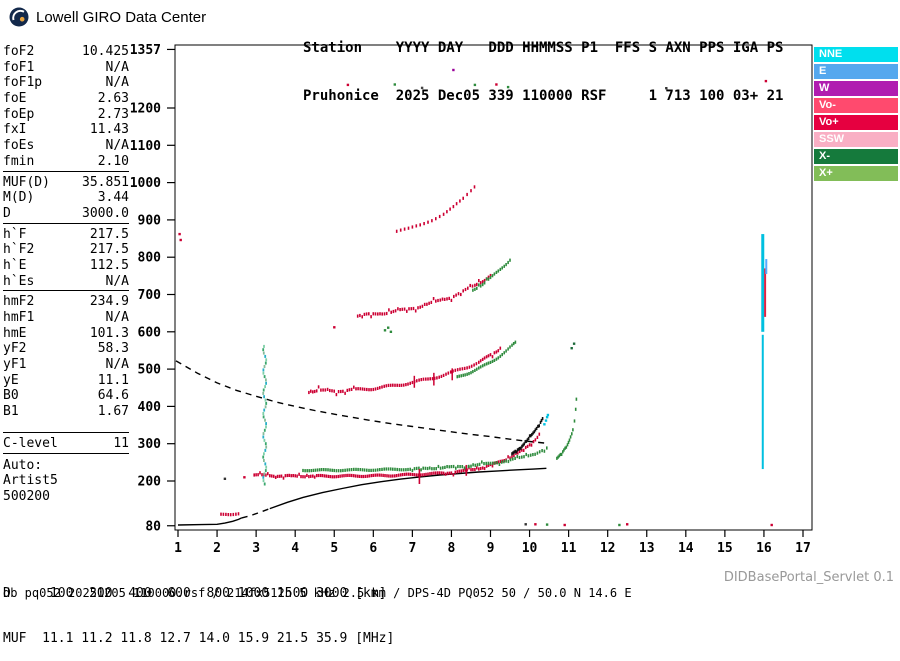 The height and width of the screenshot is (661, 900). Describe the element at coordinates (145, 146) in the screenshot. I see `svg-text: 1100` at that location.